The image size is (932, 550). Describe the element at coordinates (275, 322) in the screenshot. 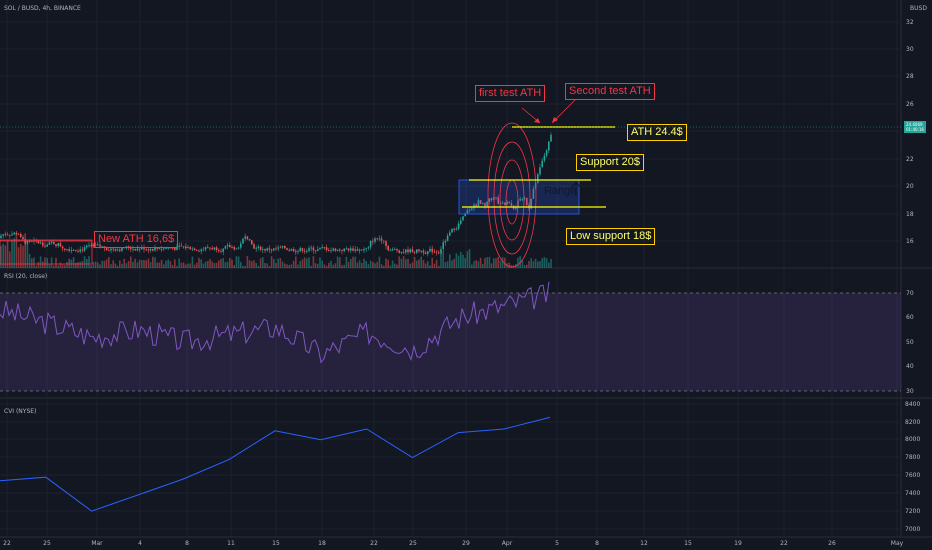

I see `rsi-line` at that location.